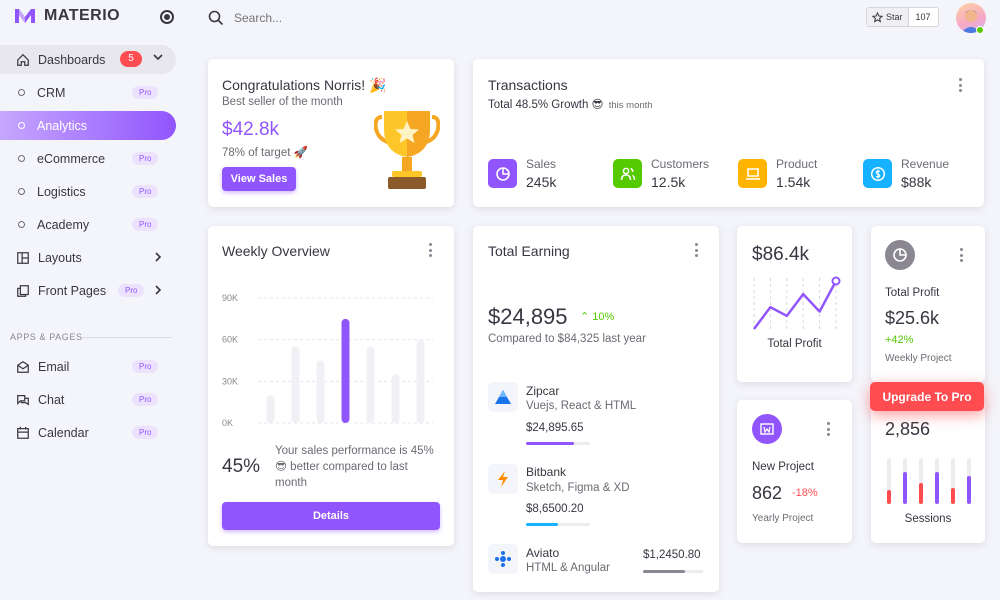 This screenshot has width=1000, height=600. I want to click on y-tick-label: 60K, so click(230, 340).